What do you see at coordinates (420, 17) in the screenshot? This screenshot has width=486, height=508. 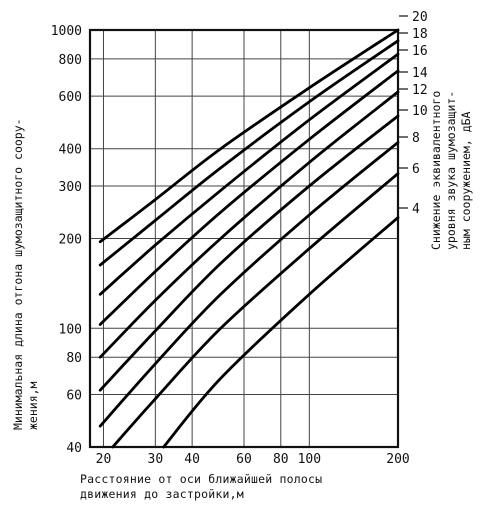 I see `right-tick-label: 20` at bounding box center [420, 17].